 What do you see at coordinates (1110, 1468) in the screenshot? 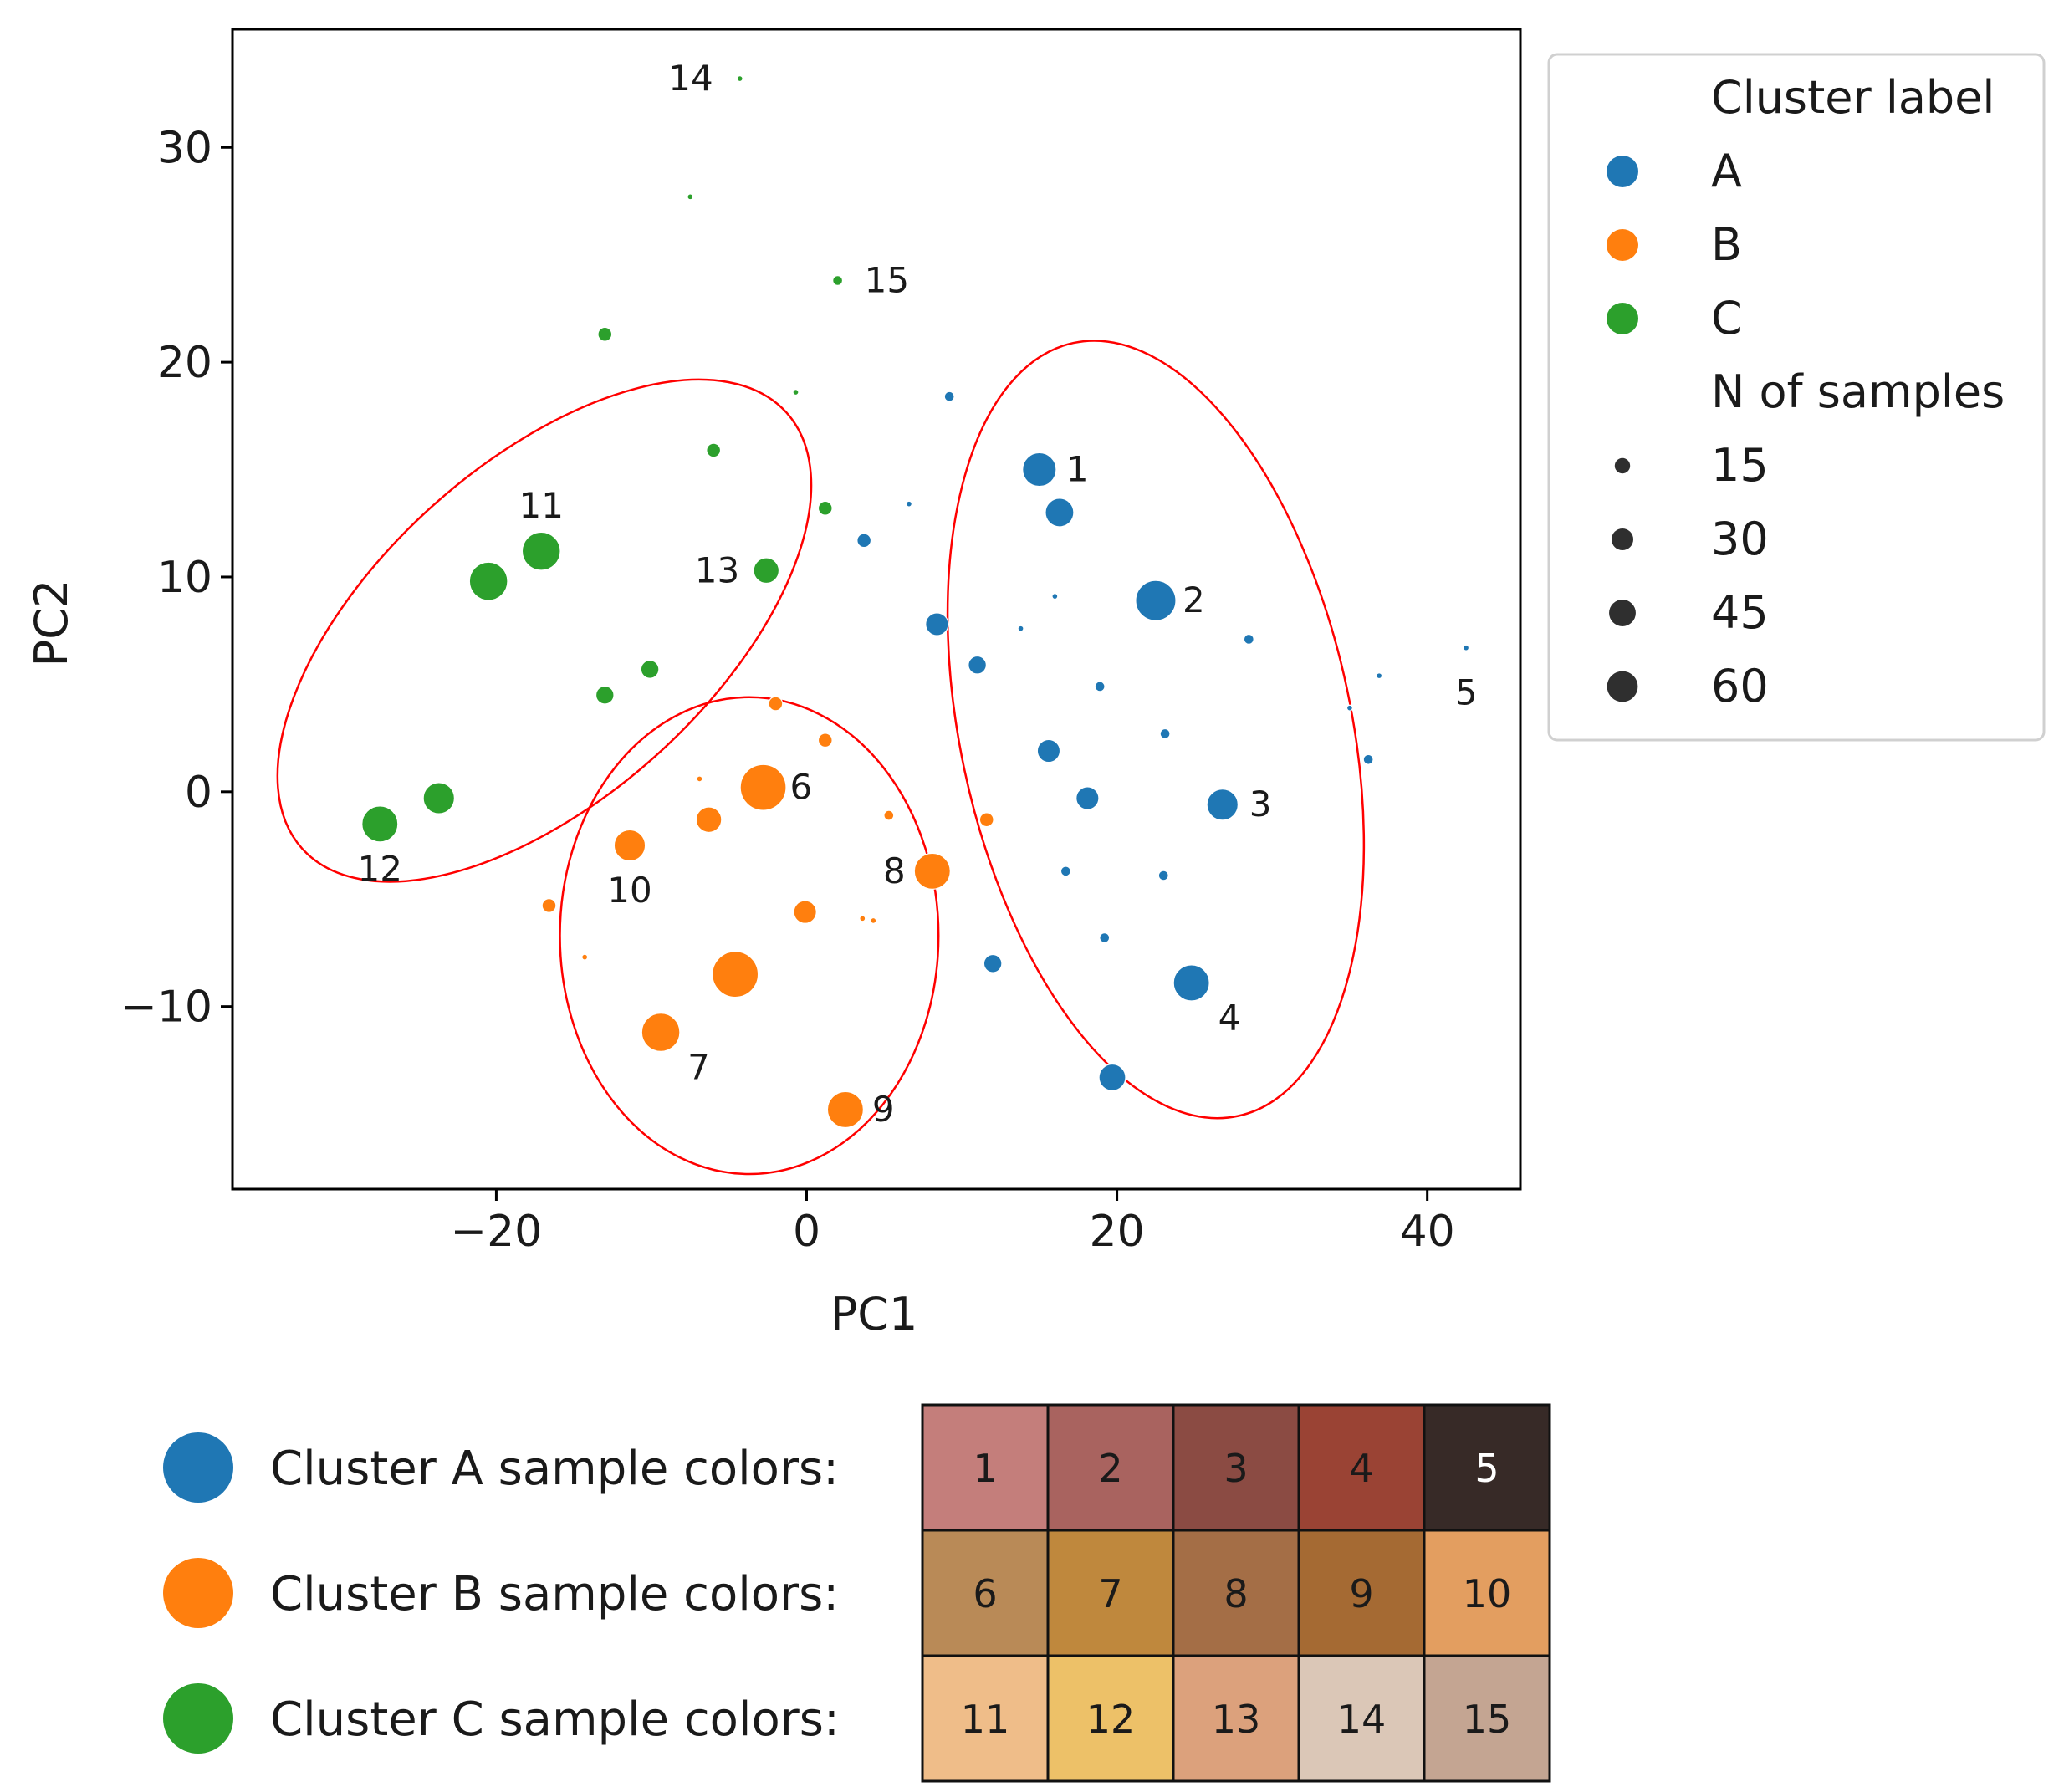
I see `swatch-number: 2` at bounding box center [1110, 1468].